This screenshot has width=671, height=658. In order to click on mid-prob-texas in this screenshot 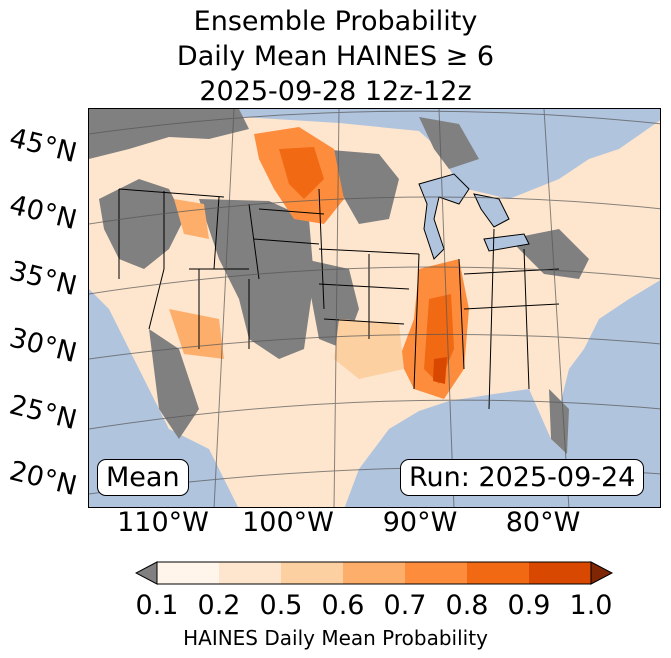, I will do `click(369, 349)`.